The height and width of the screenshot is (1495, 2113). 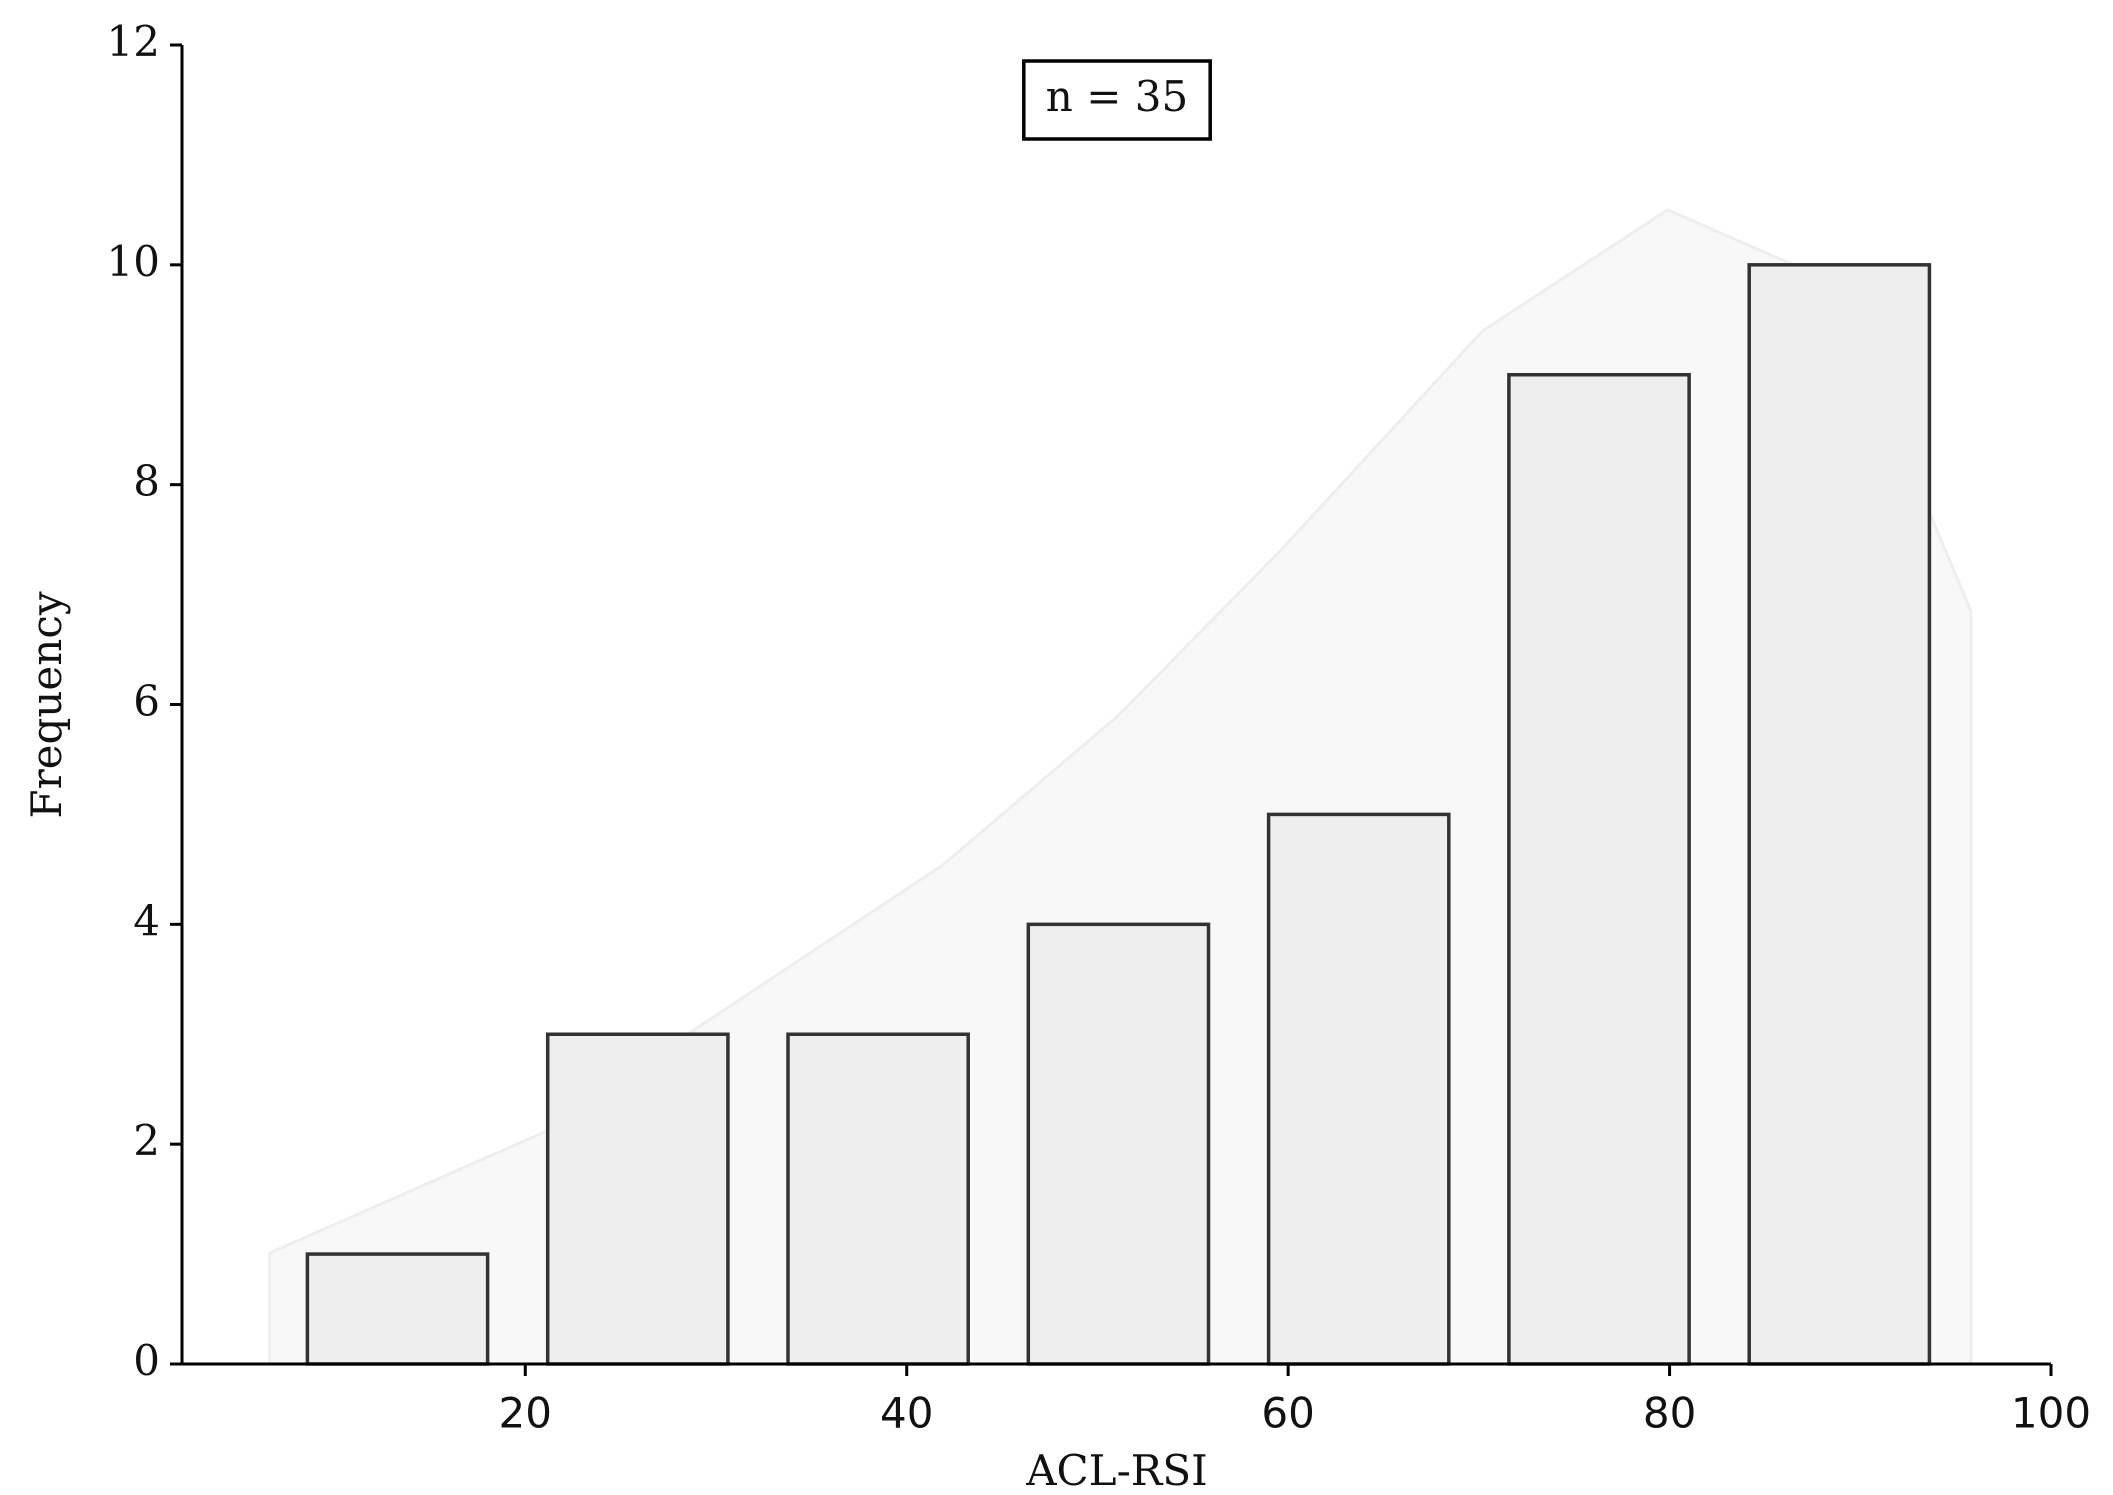 What do you see at coordinates (1287, 1413) in the screenshot?
I see `x-tick-label: 60` at bounding box center [1287, 1413].